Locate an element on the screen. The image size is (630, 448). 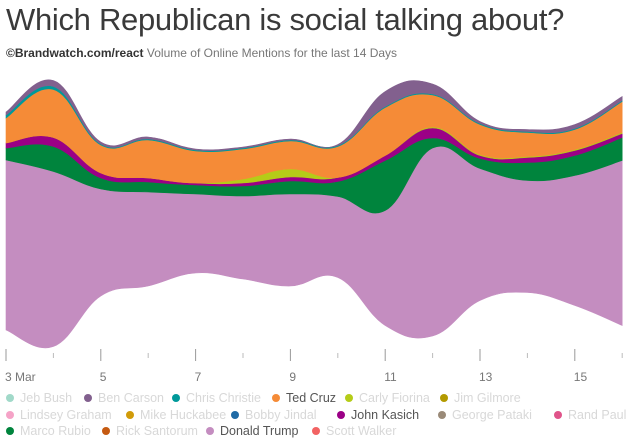
legend-item-mike-huckabee: Mike Huckabee is located at coordinates (176, 415).